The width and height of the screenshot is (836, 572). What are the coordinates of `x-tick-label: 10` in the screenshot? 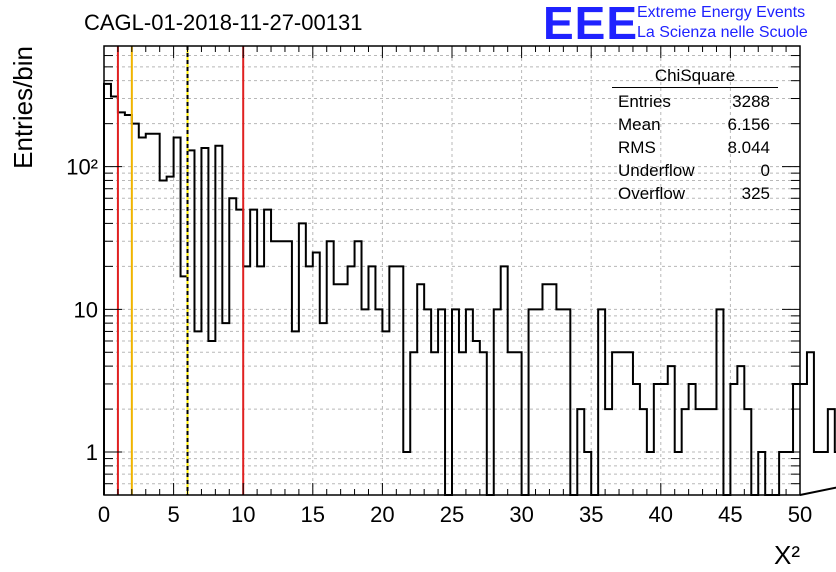 It's located at (243, 514).